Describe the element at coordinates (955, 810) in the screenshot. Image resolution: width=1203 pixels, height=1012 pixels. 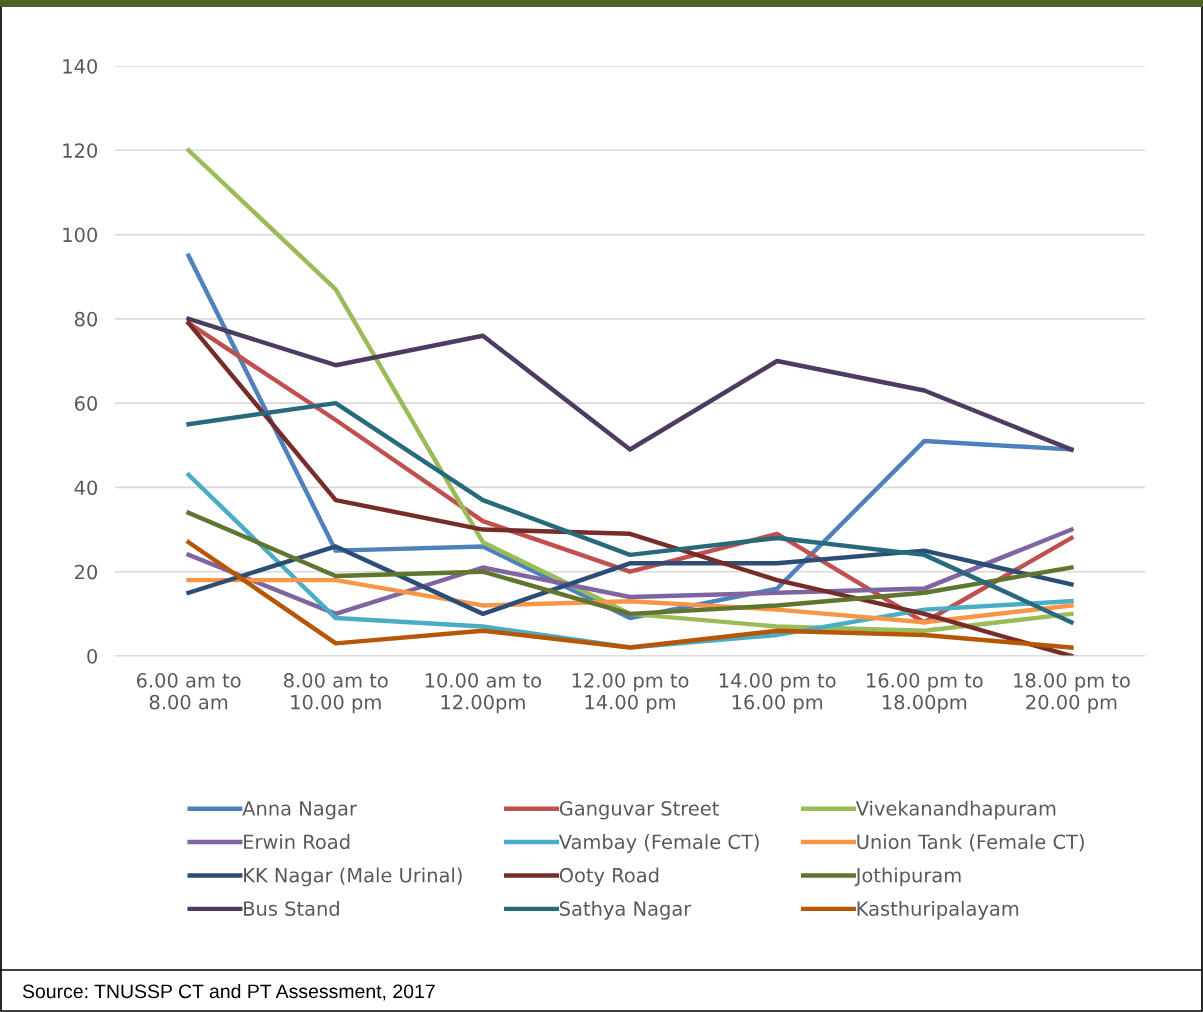
I see `legend-label: Vivekanandhapuram` at that location.